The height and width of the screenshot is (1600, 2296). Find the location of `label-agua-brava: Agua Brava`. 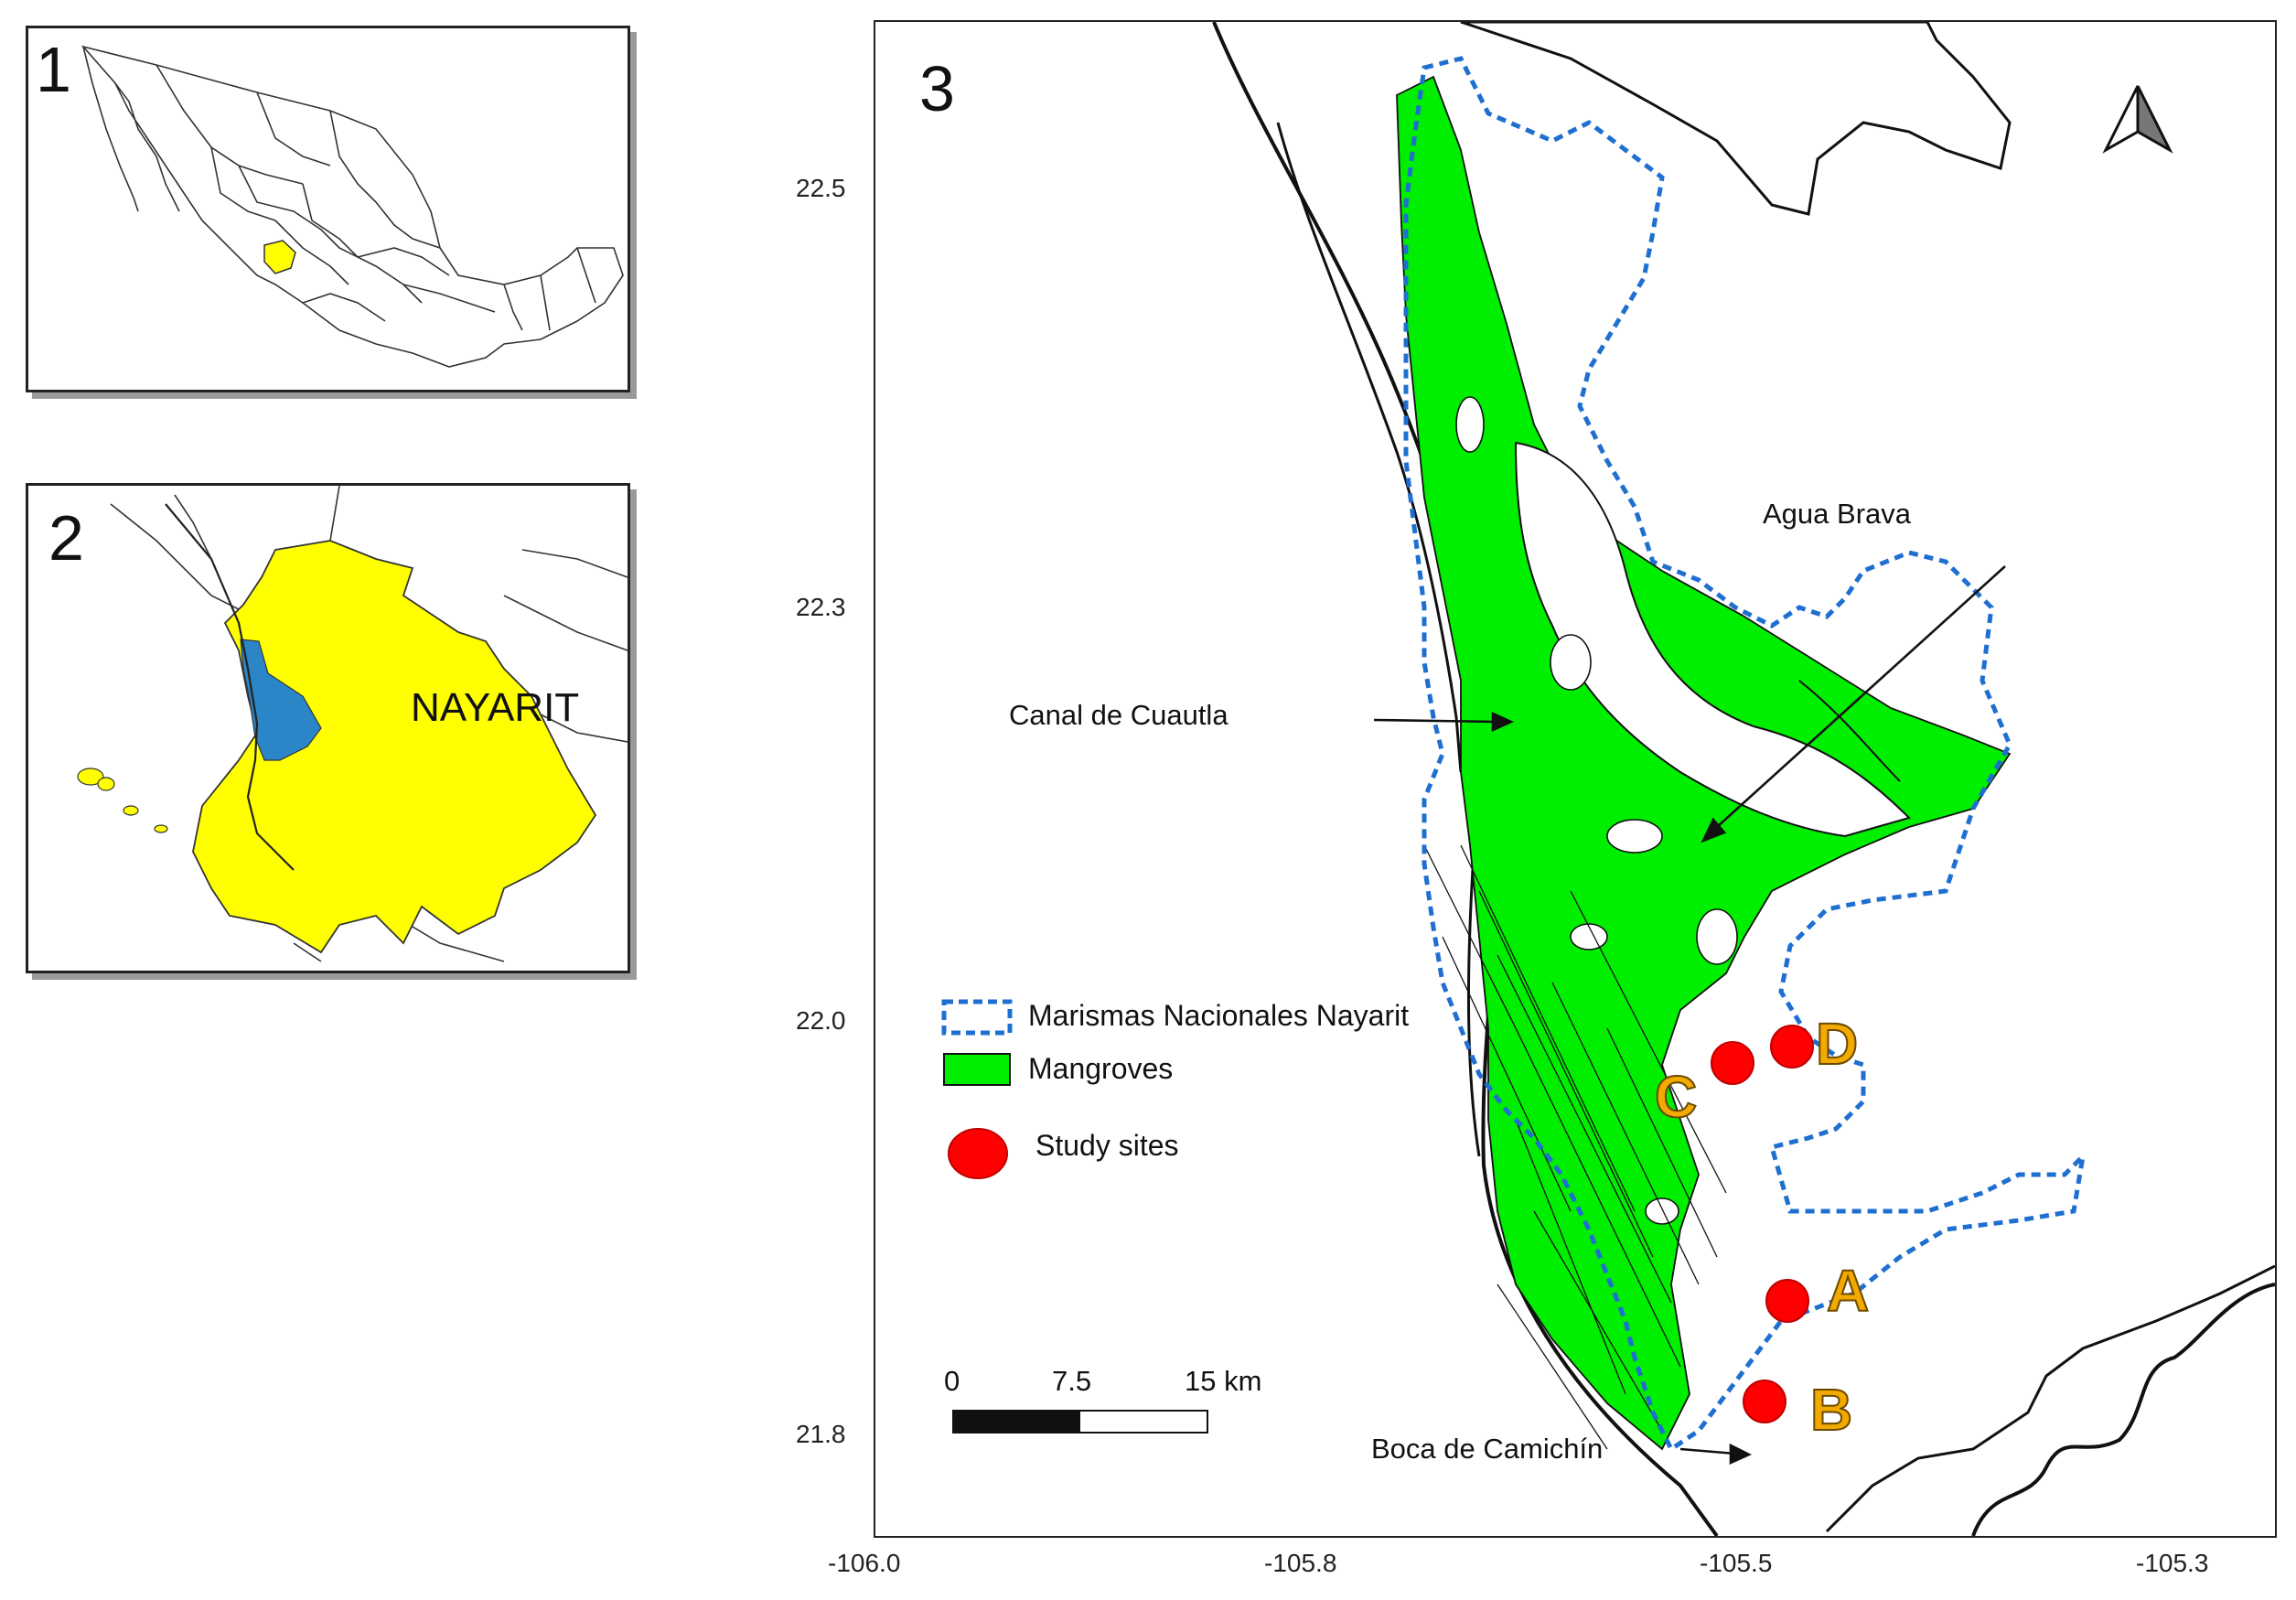

label-agua-brava: Agua Brava is located at coordinates (1837, 514).